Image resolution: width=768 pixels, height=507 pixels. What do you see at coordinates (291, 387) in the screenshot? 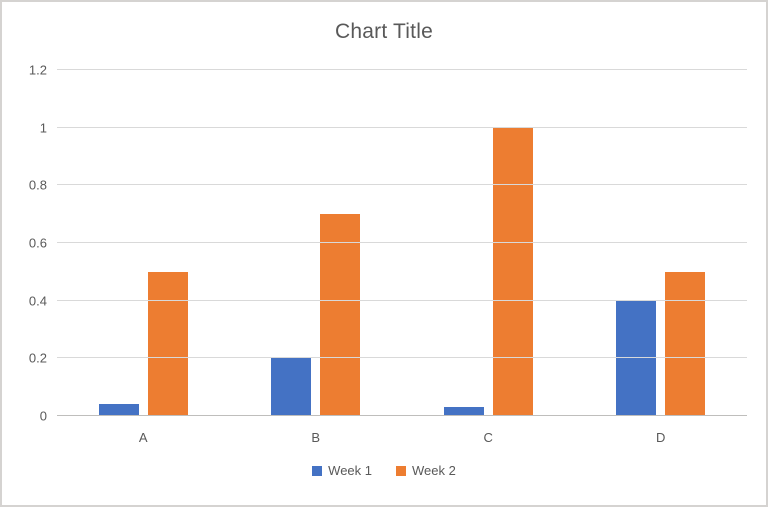
I see `bar-week1-b` at bounding box center [291, 387].